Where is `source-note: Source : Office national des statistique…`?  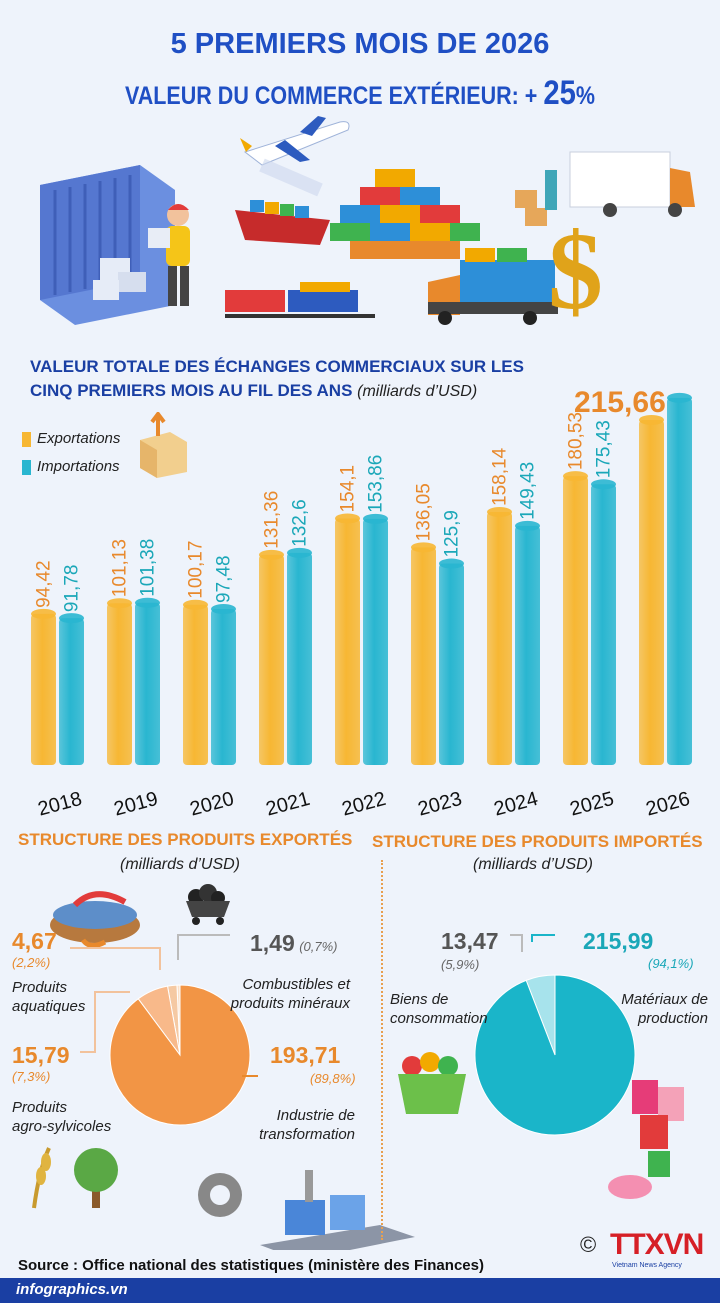
source-note: Source : Office national des statistique… is located at coordinates (251, 1265).